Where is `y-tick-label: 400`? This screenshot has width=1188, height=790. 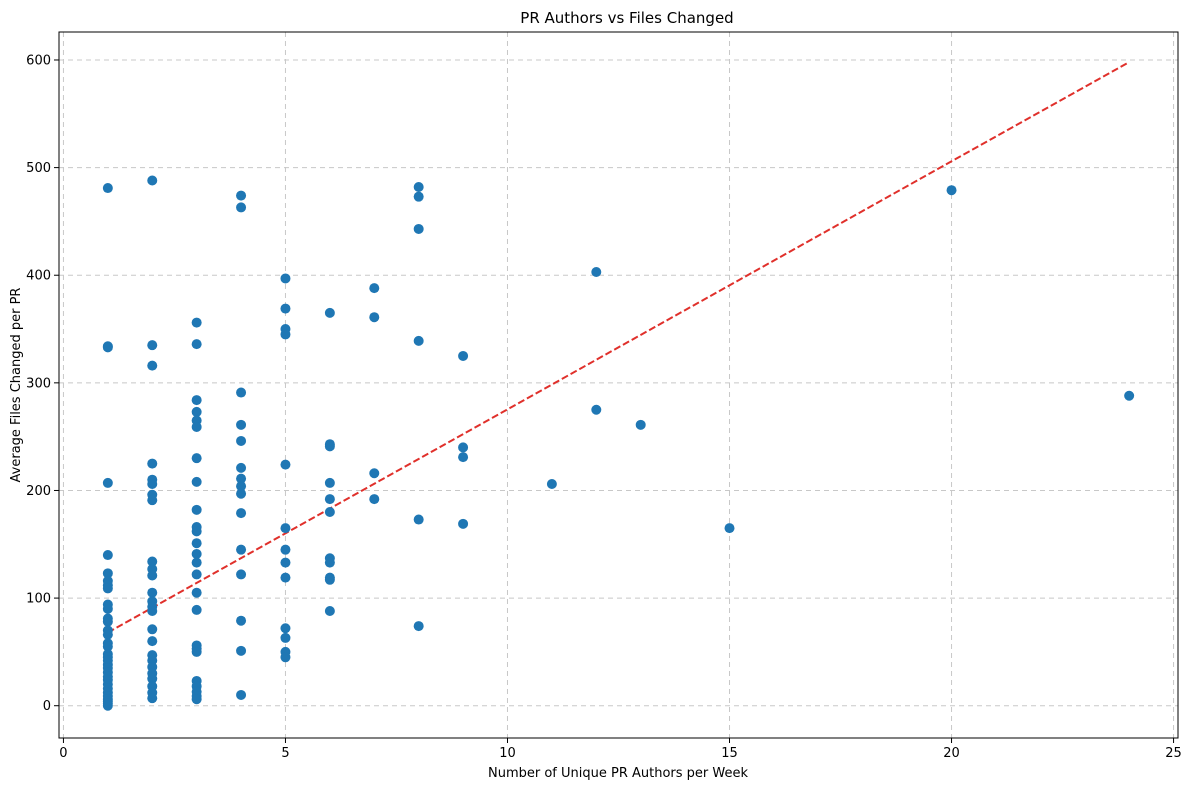 y-tick-label: 400 is located at coordinates (38, 276).